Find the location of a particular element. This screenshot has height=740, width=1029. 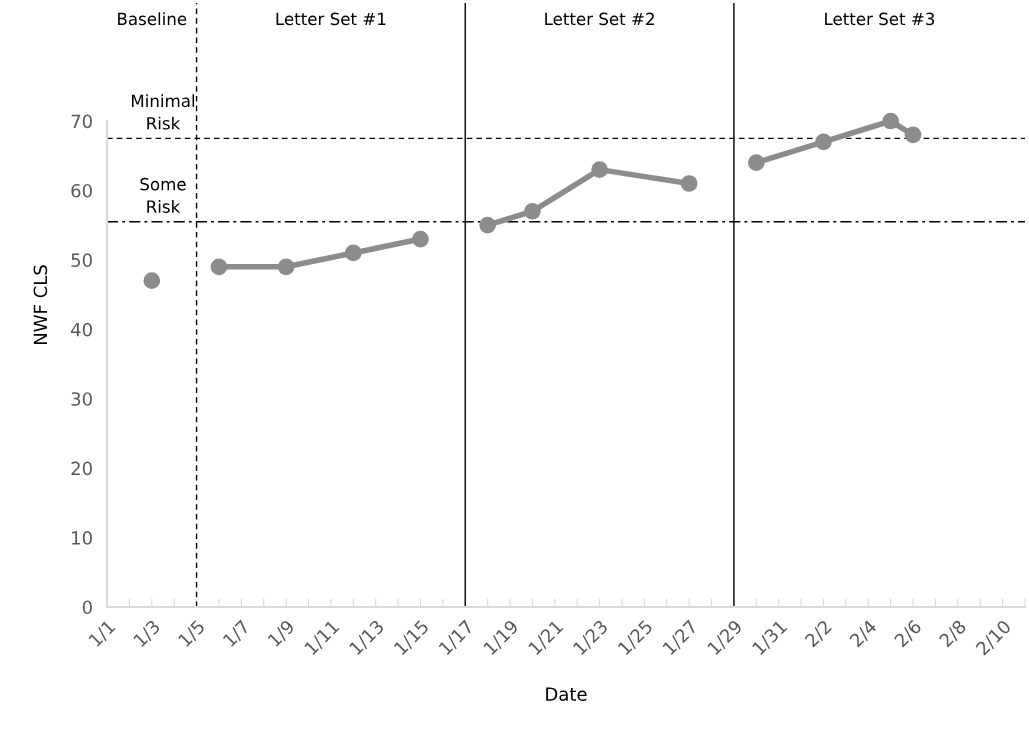

y-tick-label: 0 is located at coordinates (87, 607).